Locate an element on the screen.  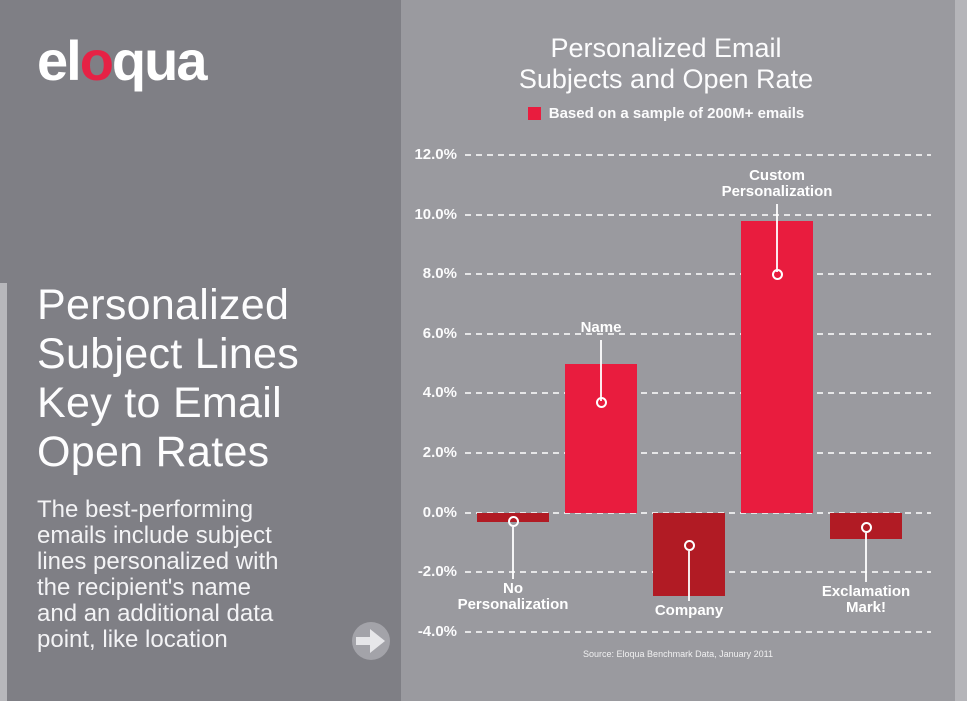
y-axis-tick-label: 4.0% is located at coordinates (439, 393).